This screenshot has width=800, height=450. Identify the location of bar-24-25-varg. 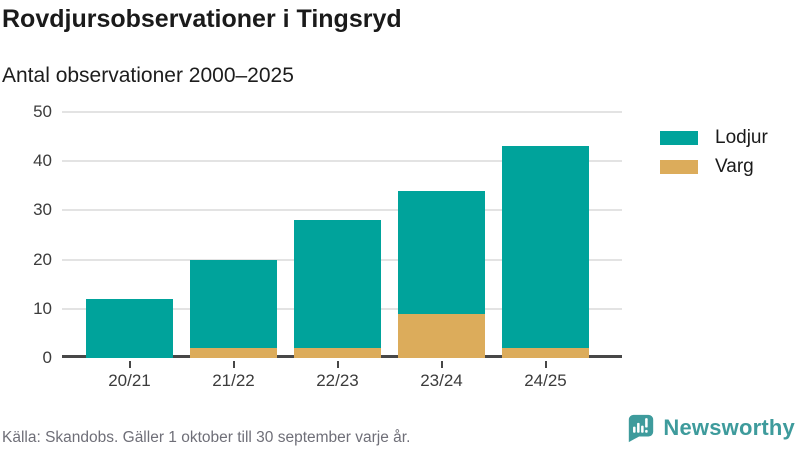
(545, 353).